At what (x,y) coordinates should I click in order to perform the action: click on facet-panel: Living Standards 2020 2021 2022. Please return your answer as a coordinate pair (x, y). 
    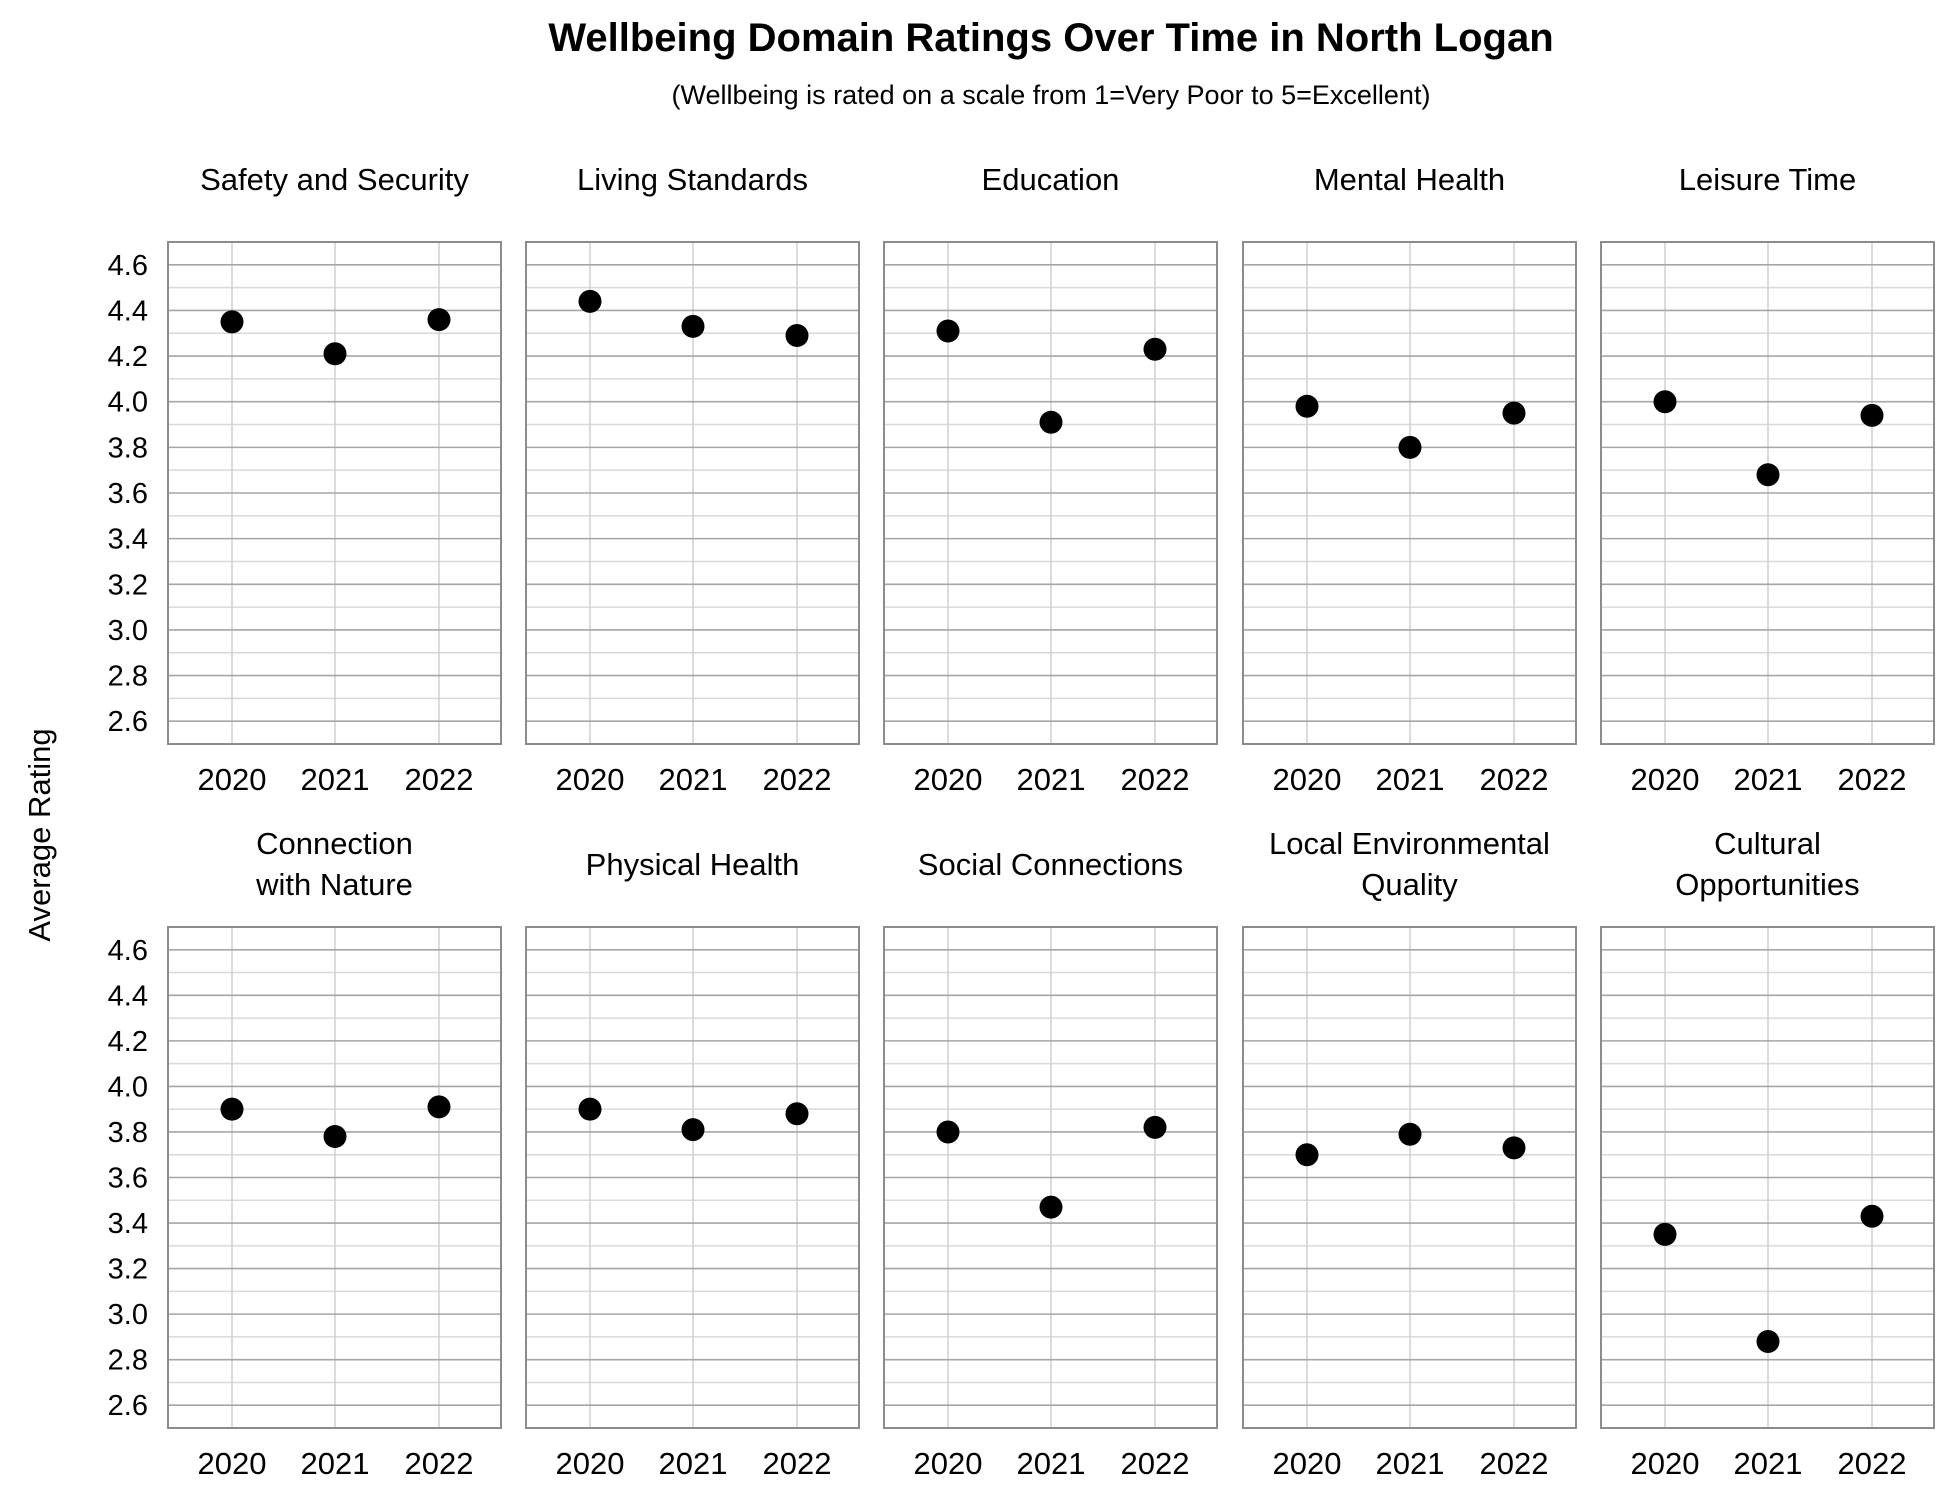
    Looking at the image, I should click on (692, 479).